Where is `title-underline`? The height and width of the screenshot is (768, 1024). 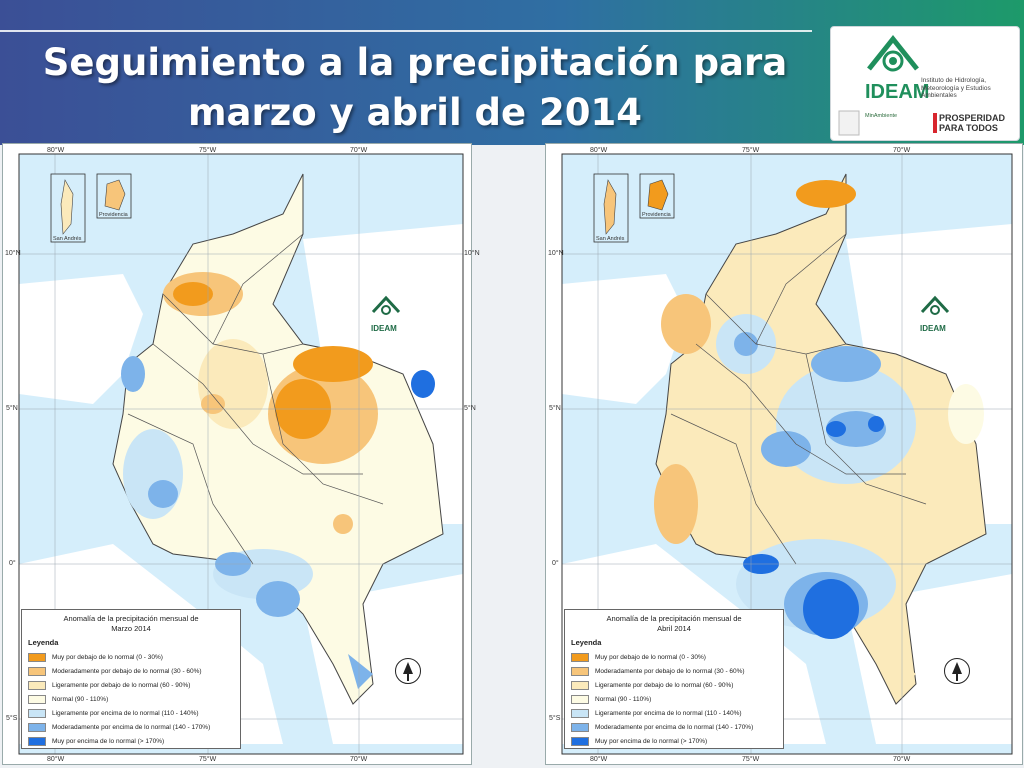 title-underline is located at coordinates (406, 31).